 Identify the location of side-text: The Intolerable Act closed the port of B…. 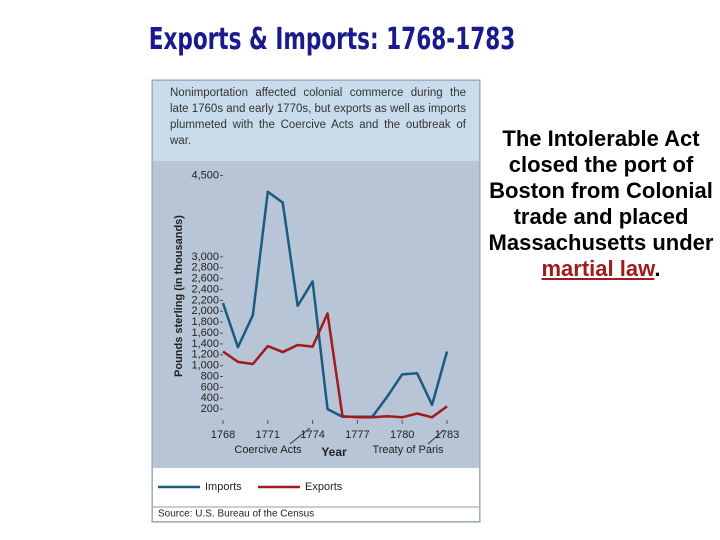
(601, 204).